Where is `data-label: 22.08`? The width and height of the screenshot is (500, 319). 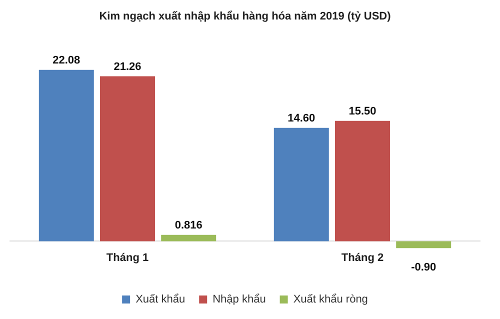
data-label: 22.08 is located at coordinates (66, 60).